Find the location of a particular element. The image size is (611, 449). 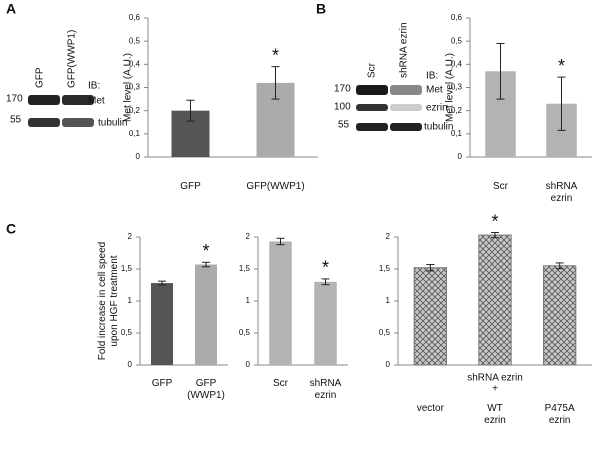

marker-label: 100 is located at coordinates (342, 107).